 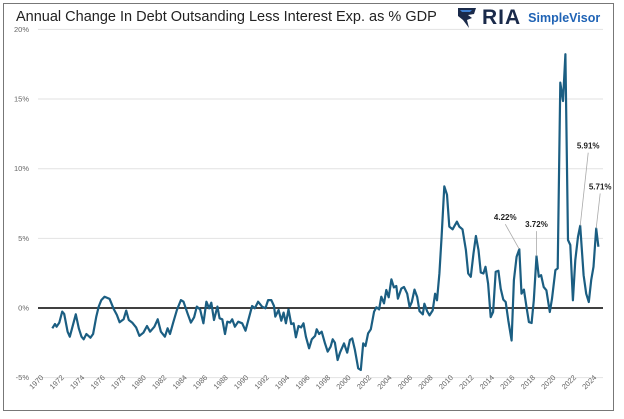 I want to click on x-tick-label: 1994, so click(x=282, y=382).